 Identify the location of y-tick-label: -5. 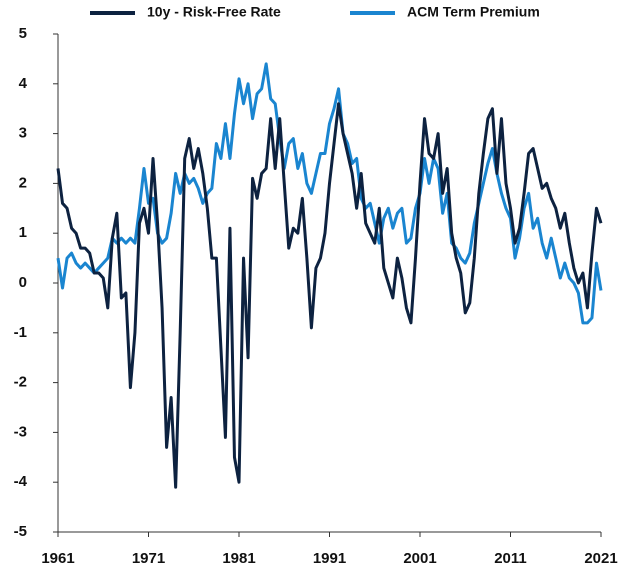
(20, 531).